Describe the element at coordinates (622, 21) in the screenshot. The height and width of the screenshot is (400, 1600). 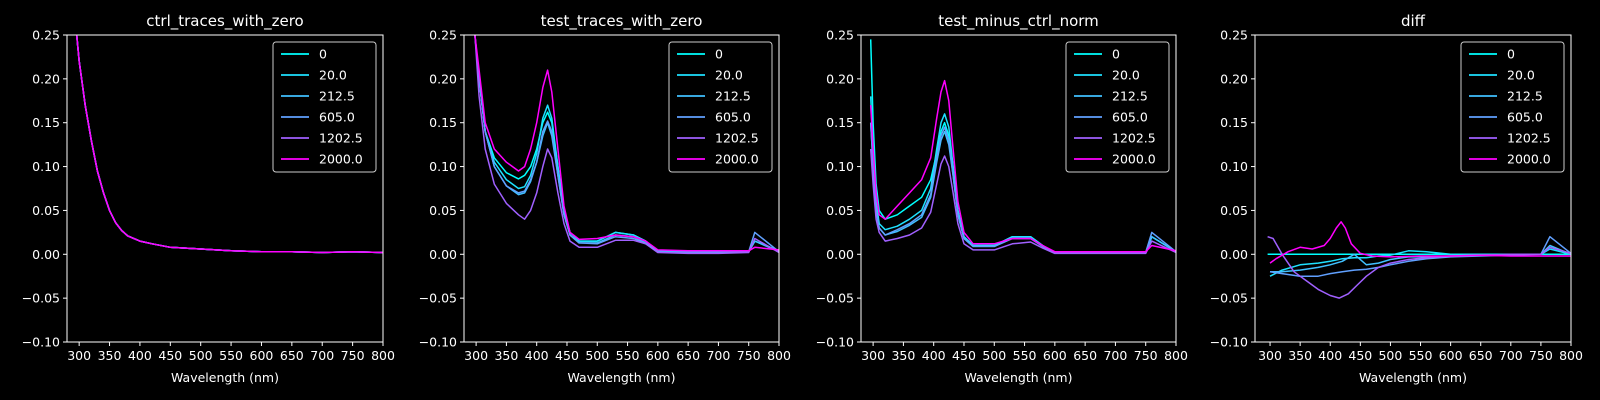
I see `plot-title: test_traces_with_zero` at that location.